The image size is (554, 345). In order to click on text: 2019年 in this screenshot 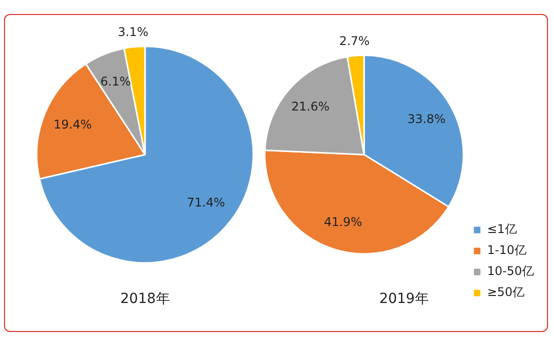, I will do `click(404, 299)`.